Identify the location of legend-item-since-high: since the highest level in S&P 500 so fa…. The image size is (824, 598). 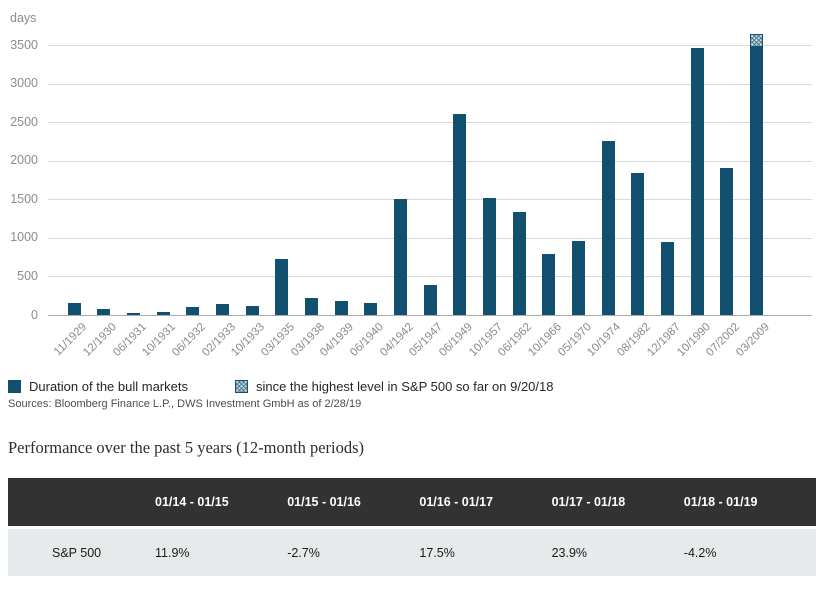
(394, 386).